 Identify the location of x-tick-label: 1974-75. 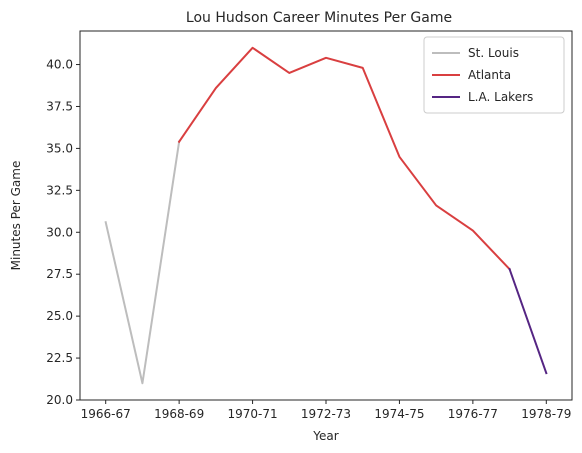
(399, 414).